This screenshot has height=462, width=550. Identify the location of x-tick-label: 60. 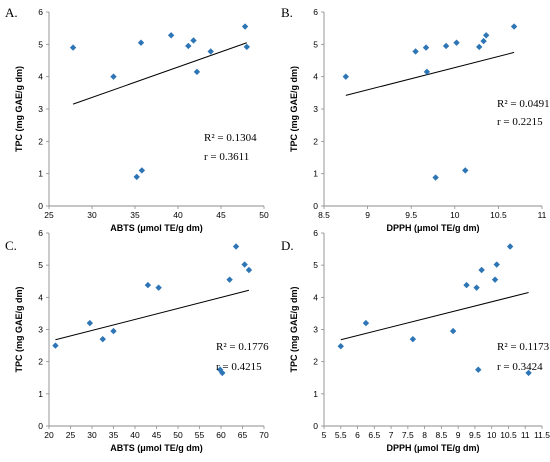
(221, 435).